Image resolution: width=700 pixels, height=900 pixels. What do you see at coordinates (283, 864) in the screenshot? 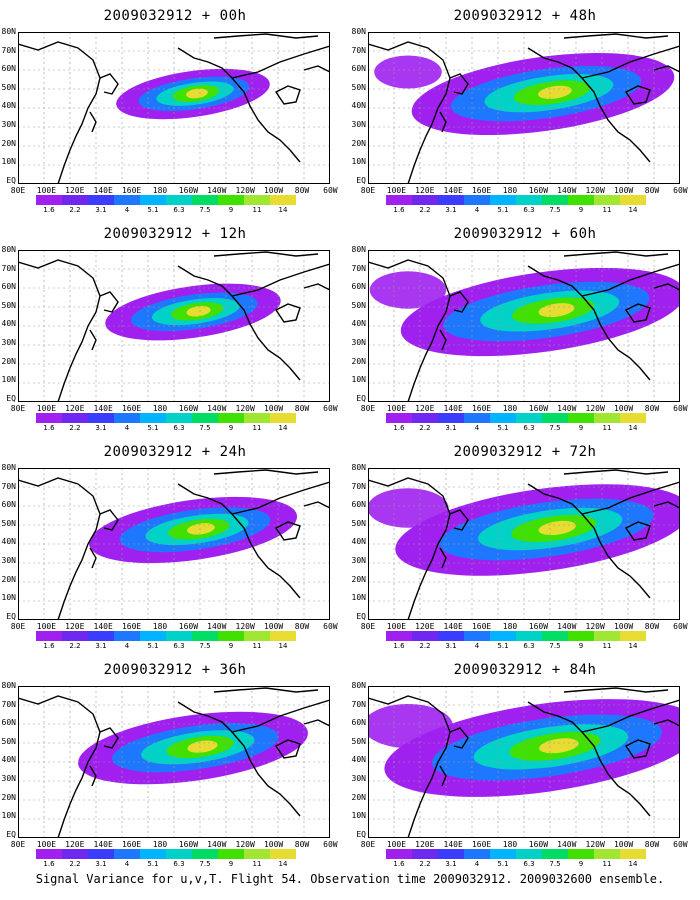
I see `colorbar-label: 14` at bounding box center [283, 864].